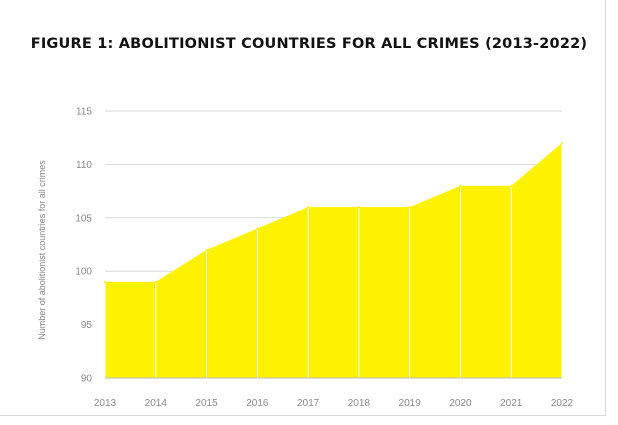 The width and height of the screenshot is (618, 425). What do you see at coordinates (87, 325) in the screenshot?
I see `y-tick-label: 95` at bounding box center [87, 325].